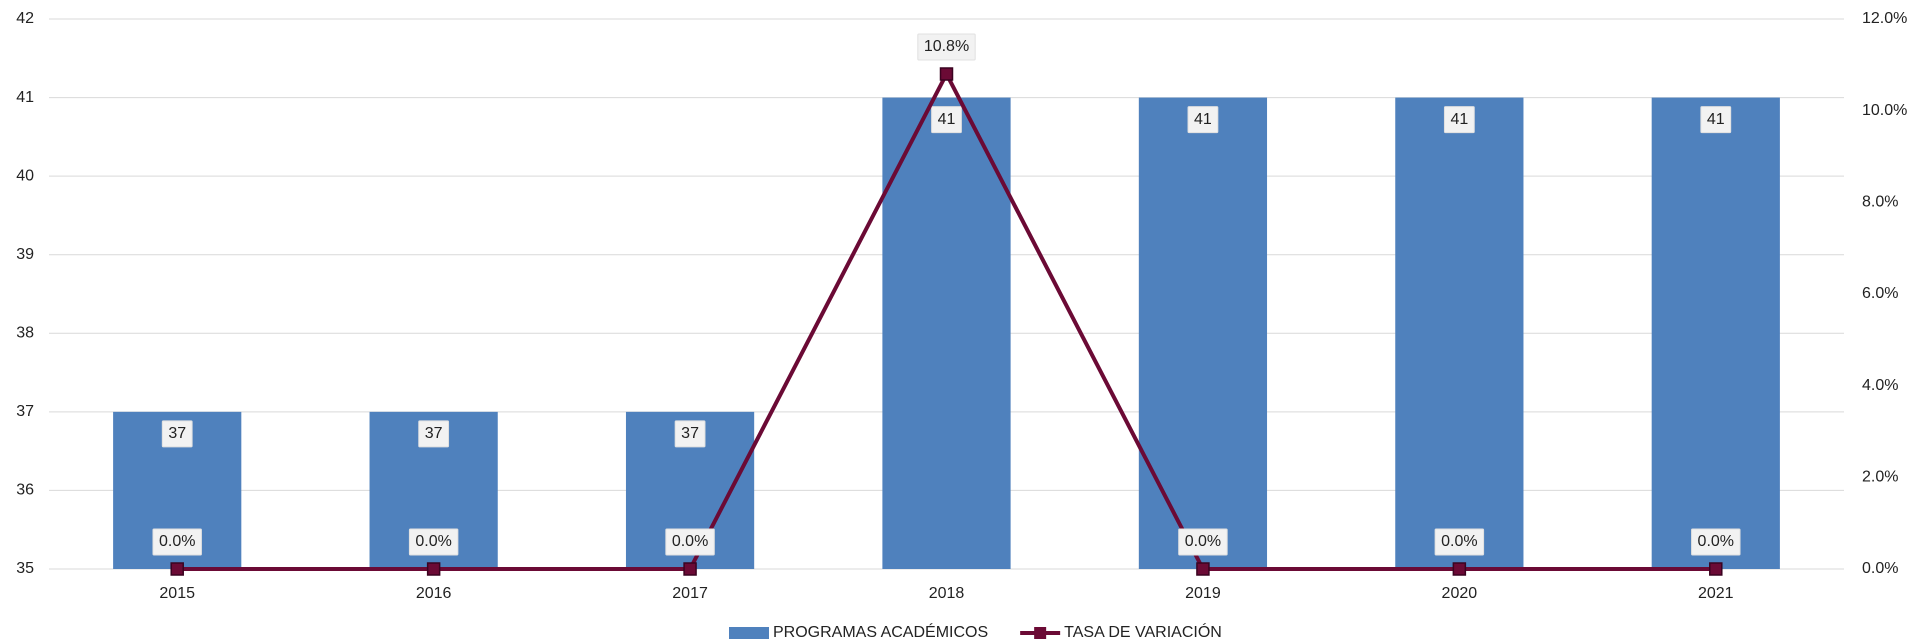  I want to click on y2-tick-label: 10.0%, so click(1884, 110).